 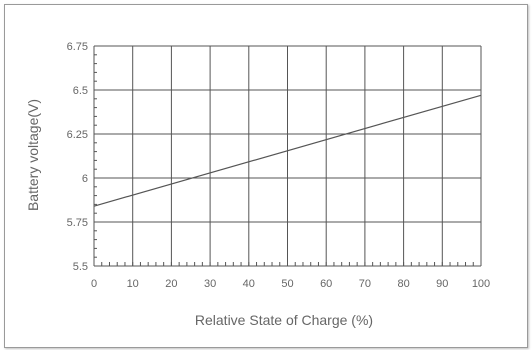 I want to click on y-axis-title: Battery voltage(V), so click(x=33, y=155).